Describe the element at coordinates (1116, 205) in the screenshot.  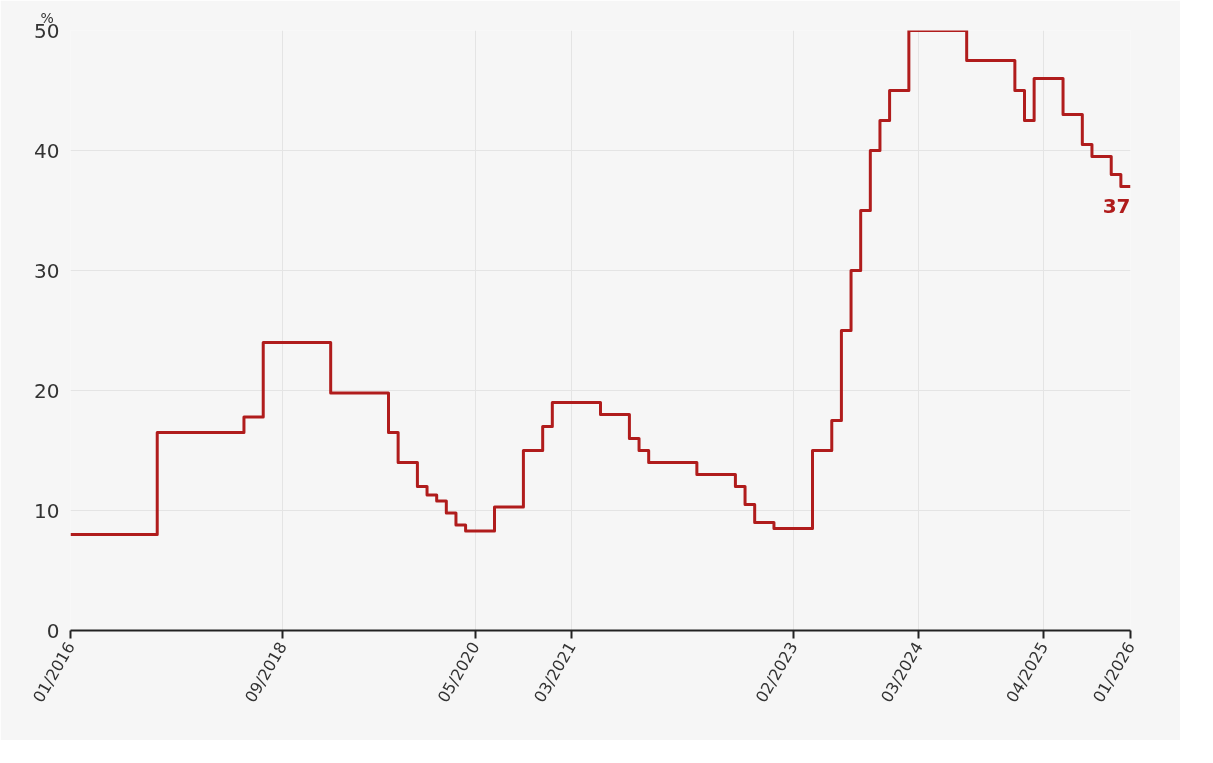
I see `annotation: 37` at that location.